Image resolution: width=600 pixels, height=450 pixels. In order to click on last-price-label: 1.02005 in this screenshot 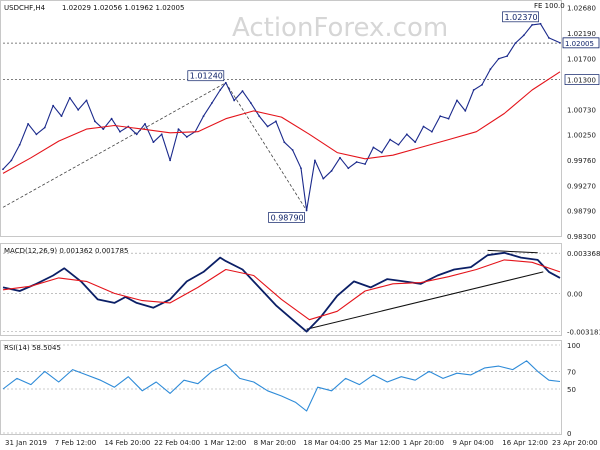, I will do `click(579, 44)`.